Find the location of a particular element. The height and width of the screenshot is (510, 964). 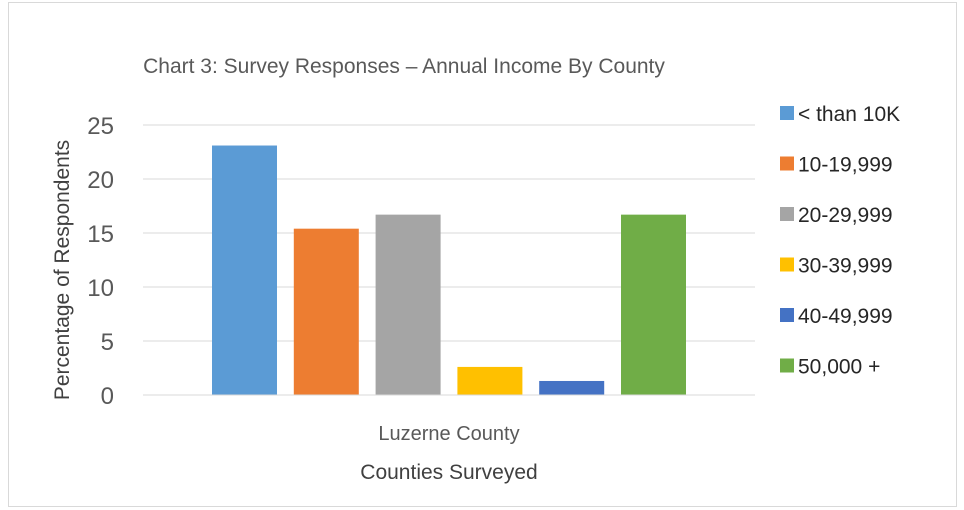

legend-label: 40-49,999 is located at coordinates (845, 316).